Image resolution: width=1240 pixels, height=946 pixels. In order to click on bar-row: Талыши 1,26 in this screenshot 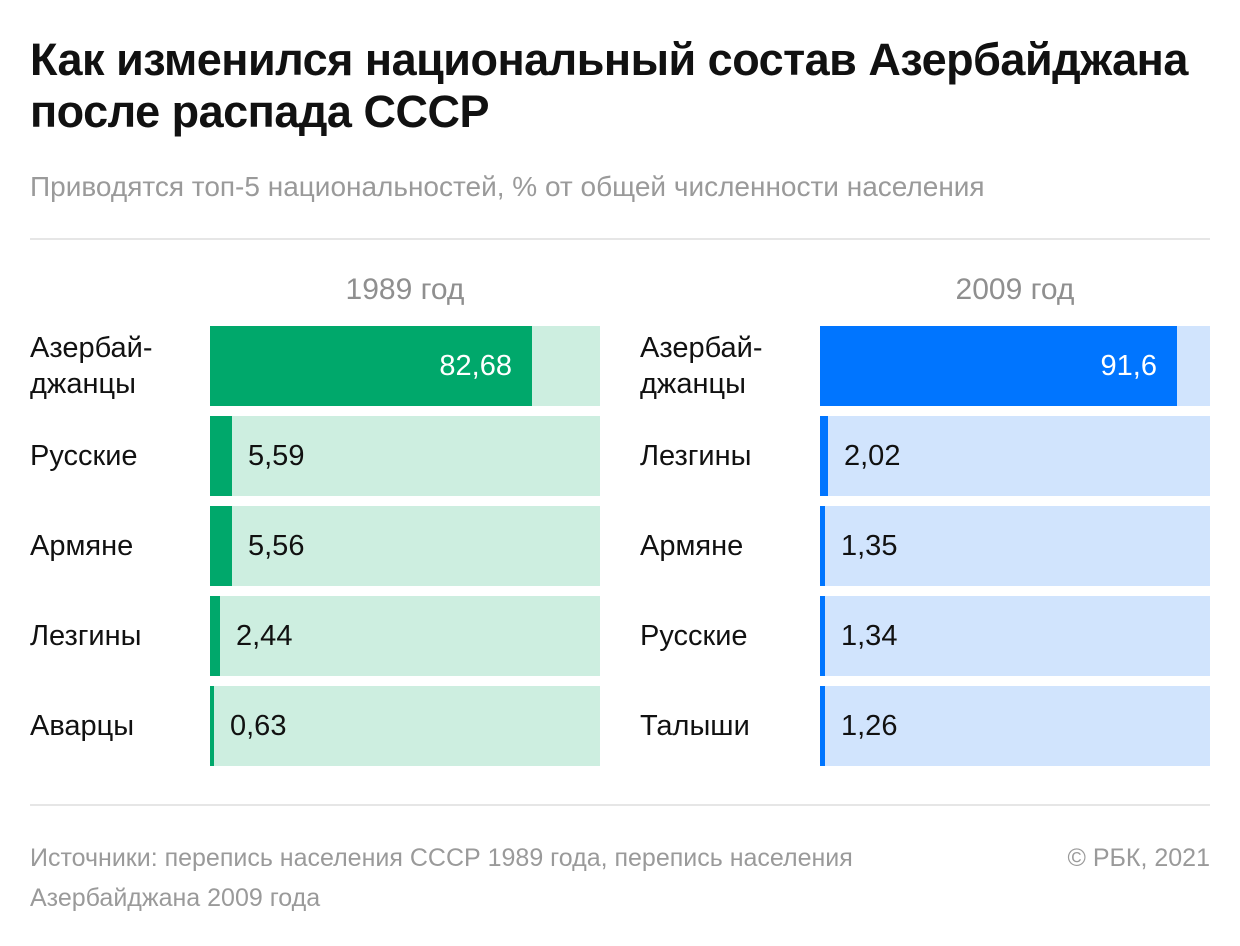, I will do `click(925, 726)`.